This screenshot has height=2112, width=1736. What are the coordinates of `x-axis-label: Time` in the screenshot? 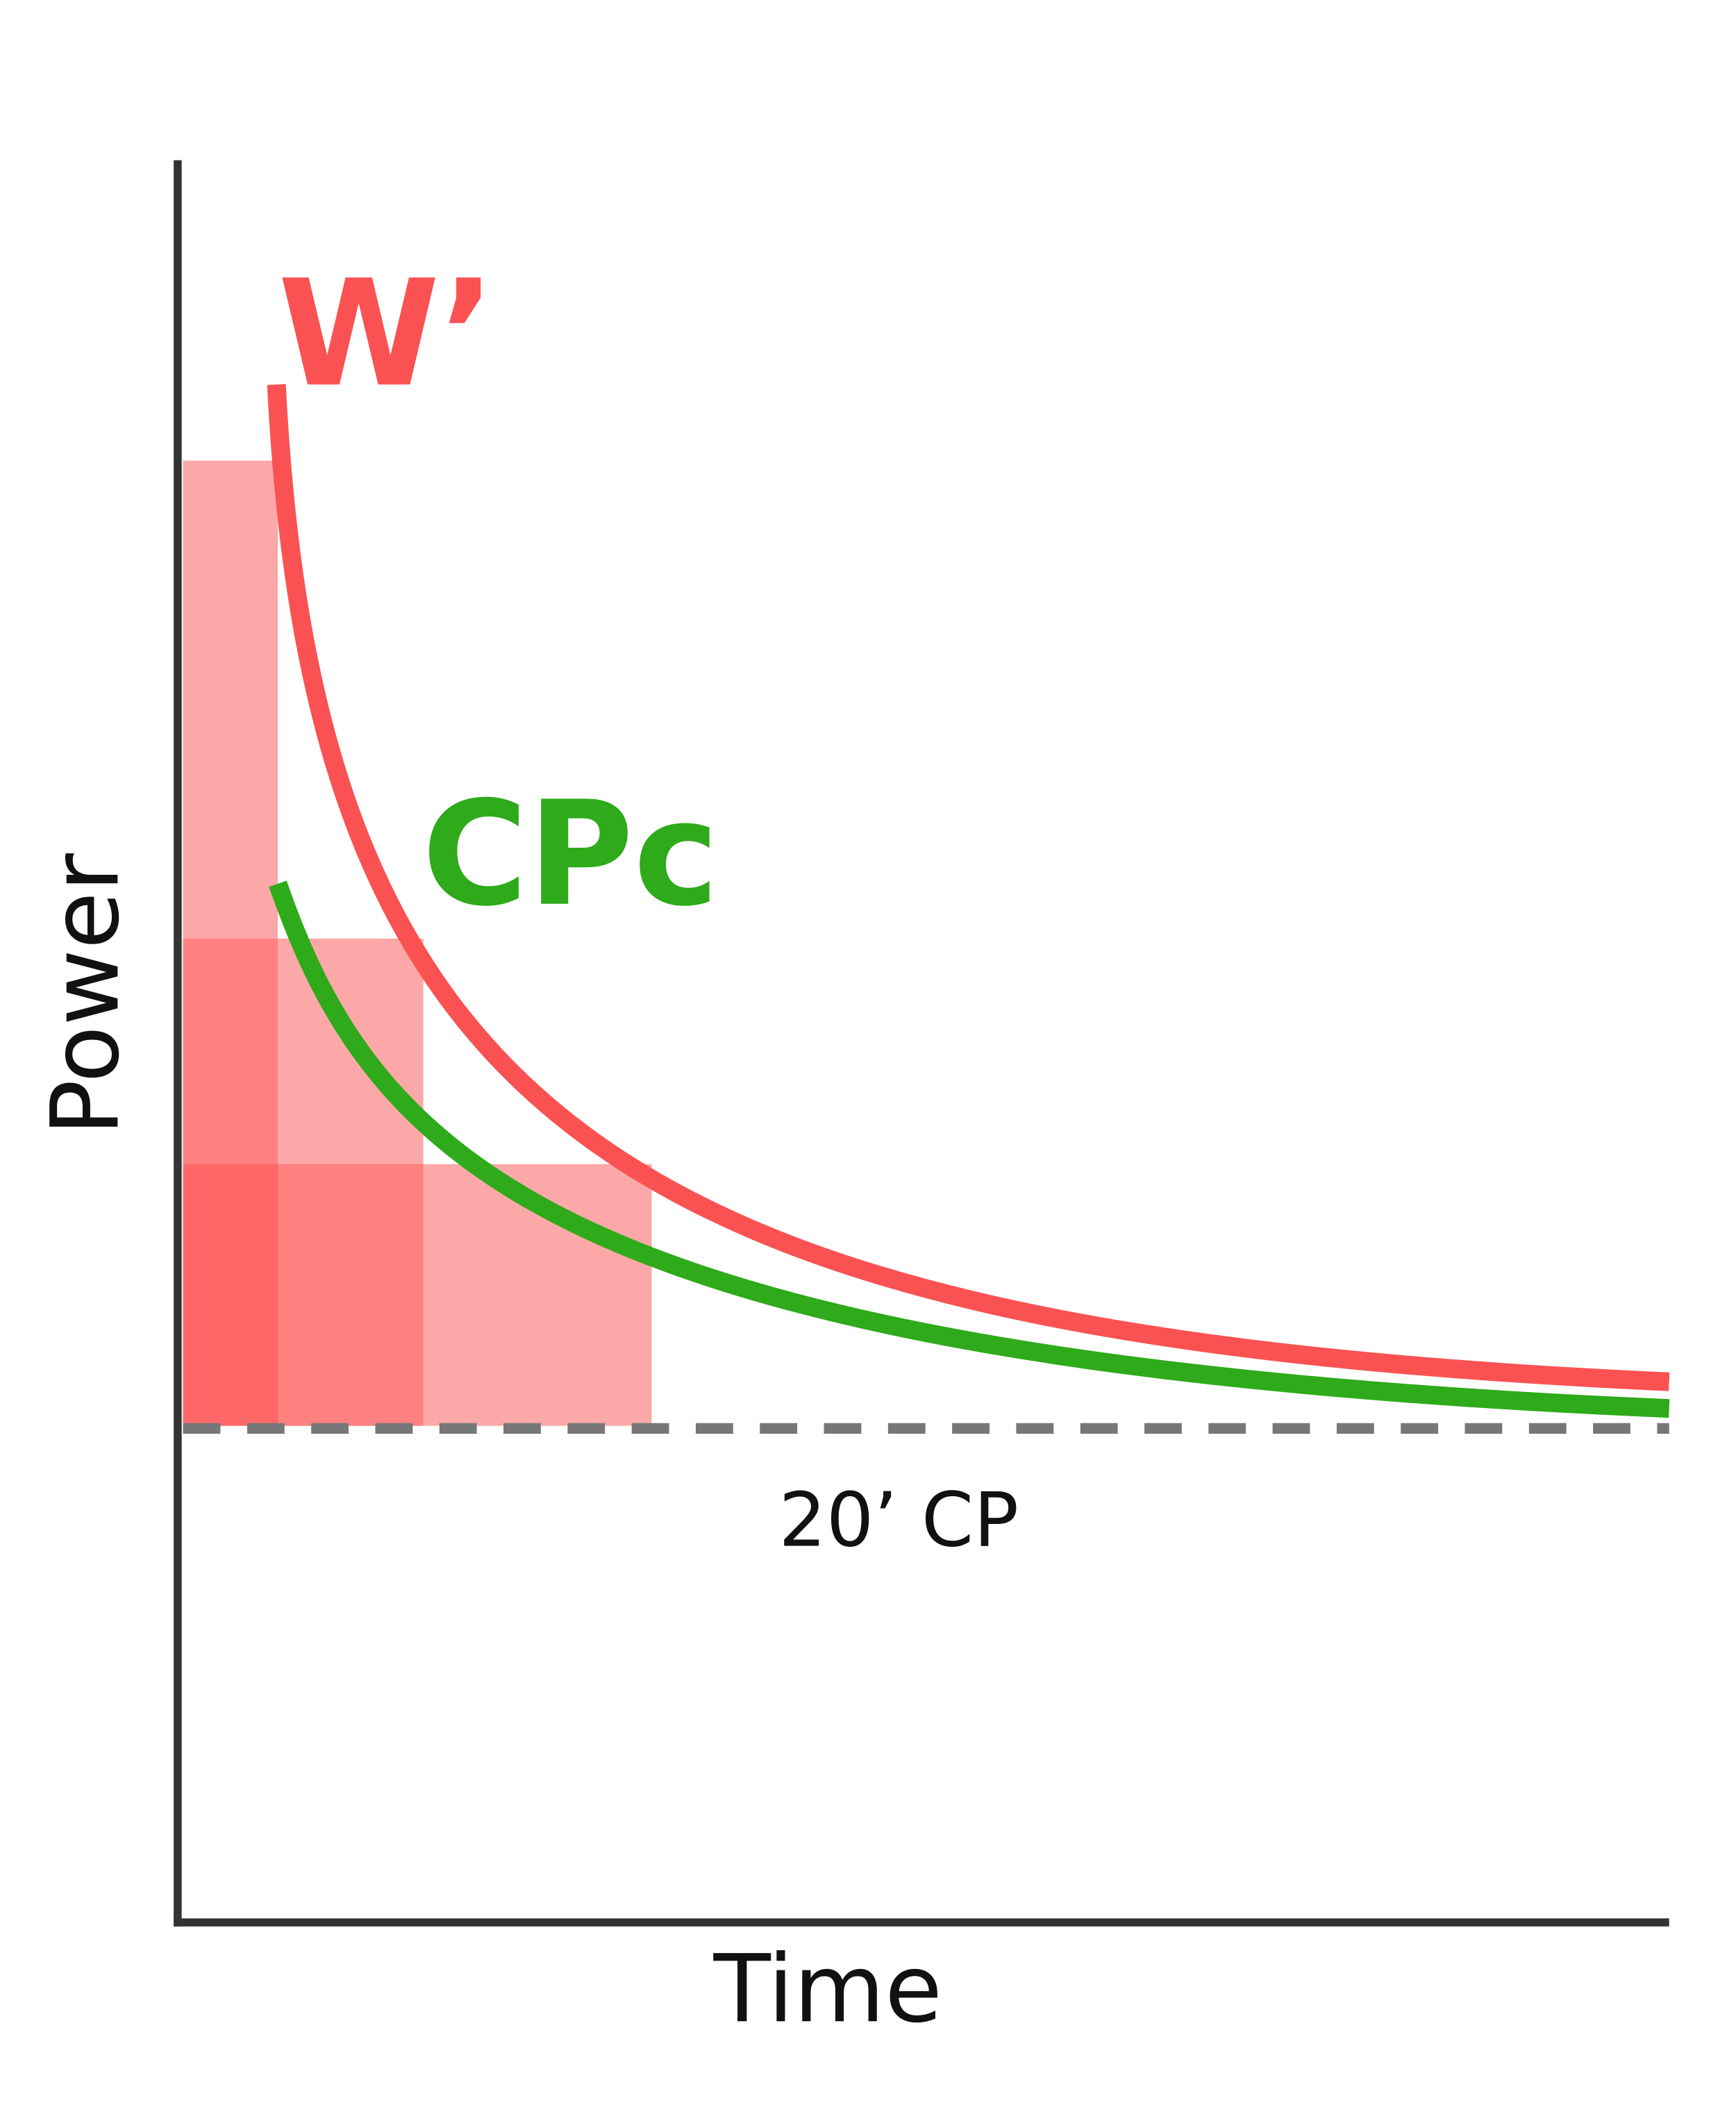 It's located at (827, 1989).